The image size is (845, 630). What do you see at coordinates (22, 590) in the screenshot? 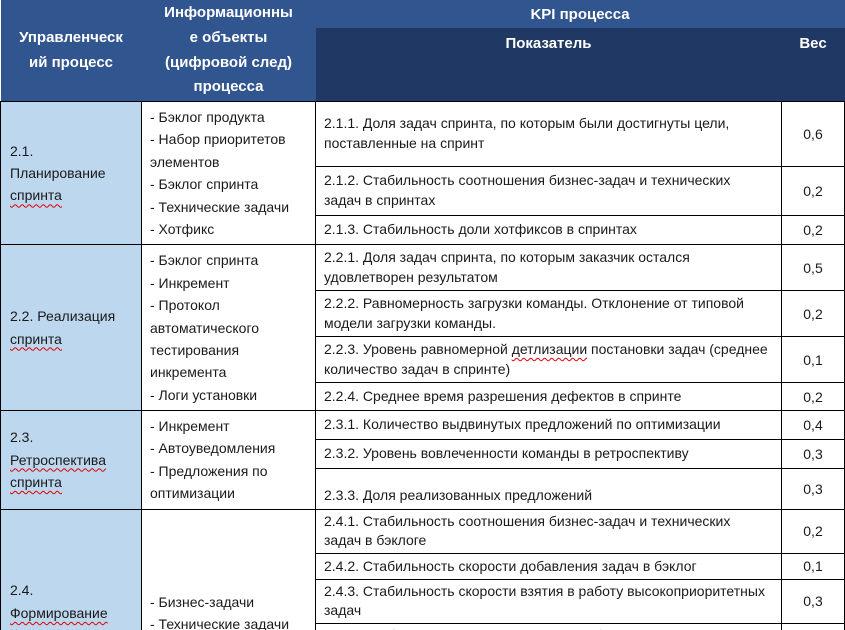
I see `text-segment: 2.4.` at bounding box center [22, 590].